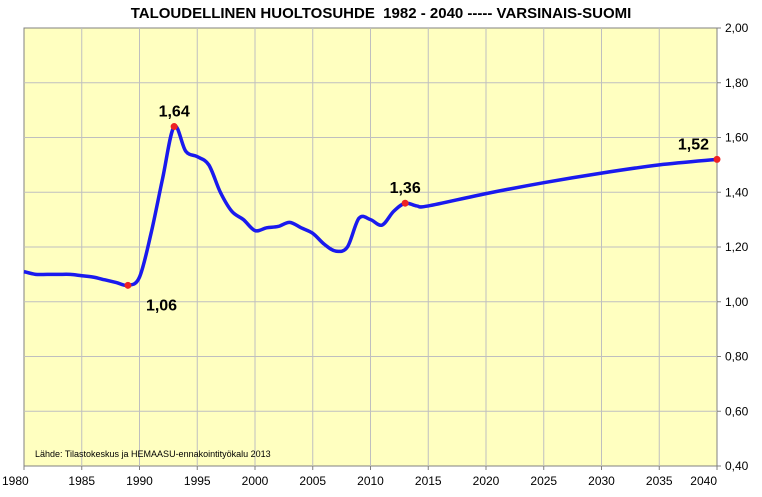 Image resolution: width=762 pixels, height=497 pixels. What do you see at coordinates (693, 144) in the screenshot?
I see `data-label: 1,52` at bounding box center [693, 144].